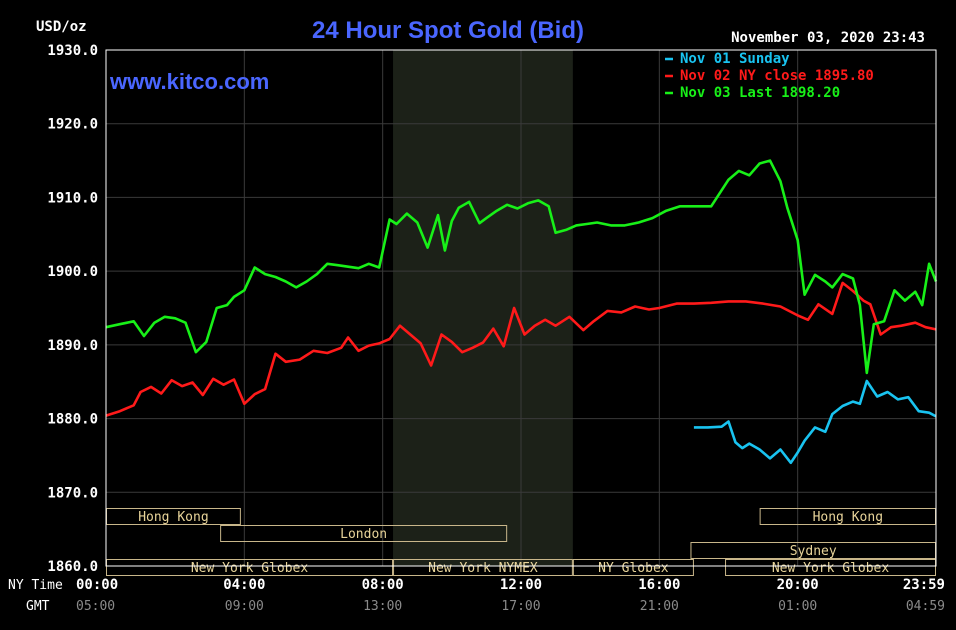 The width and height of the screenshot is (956, 630). I want to click on x-tick-label-gmt: 09:00, so click(244, 606).